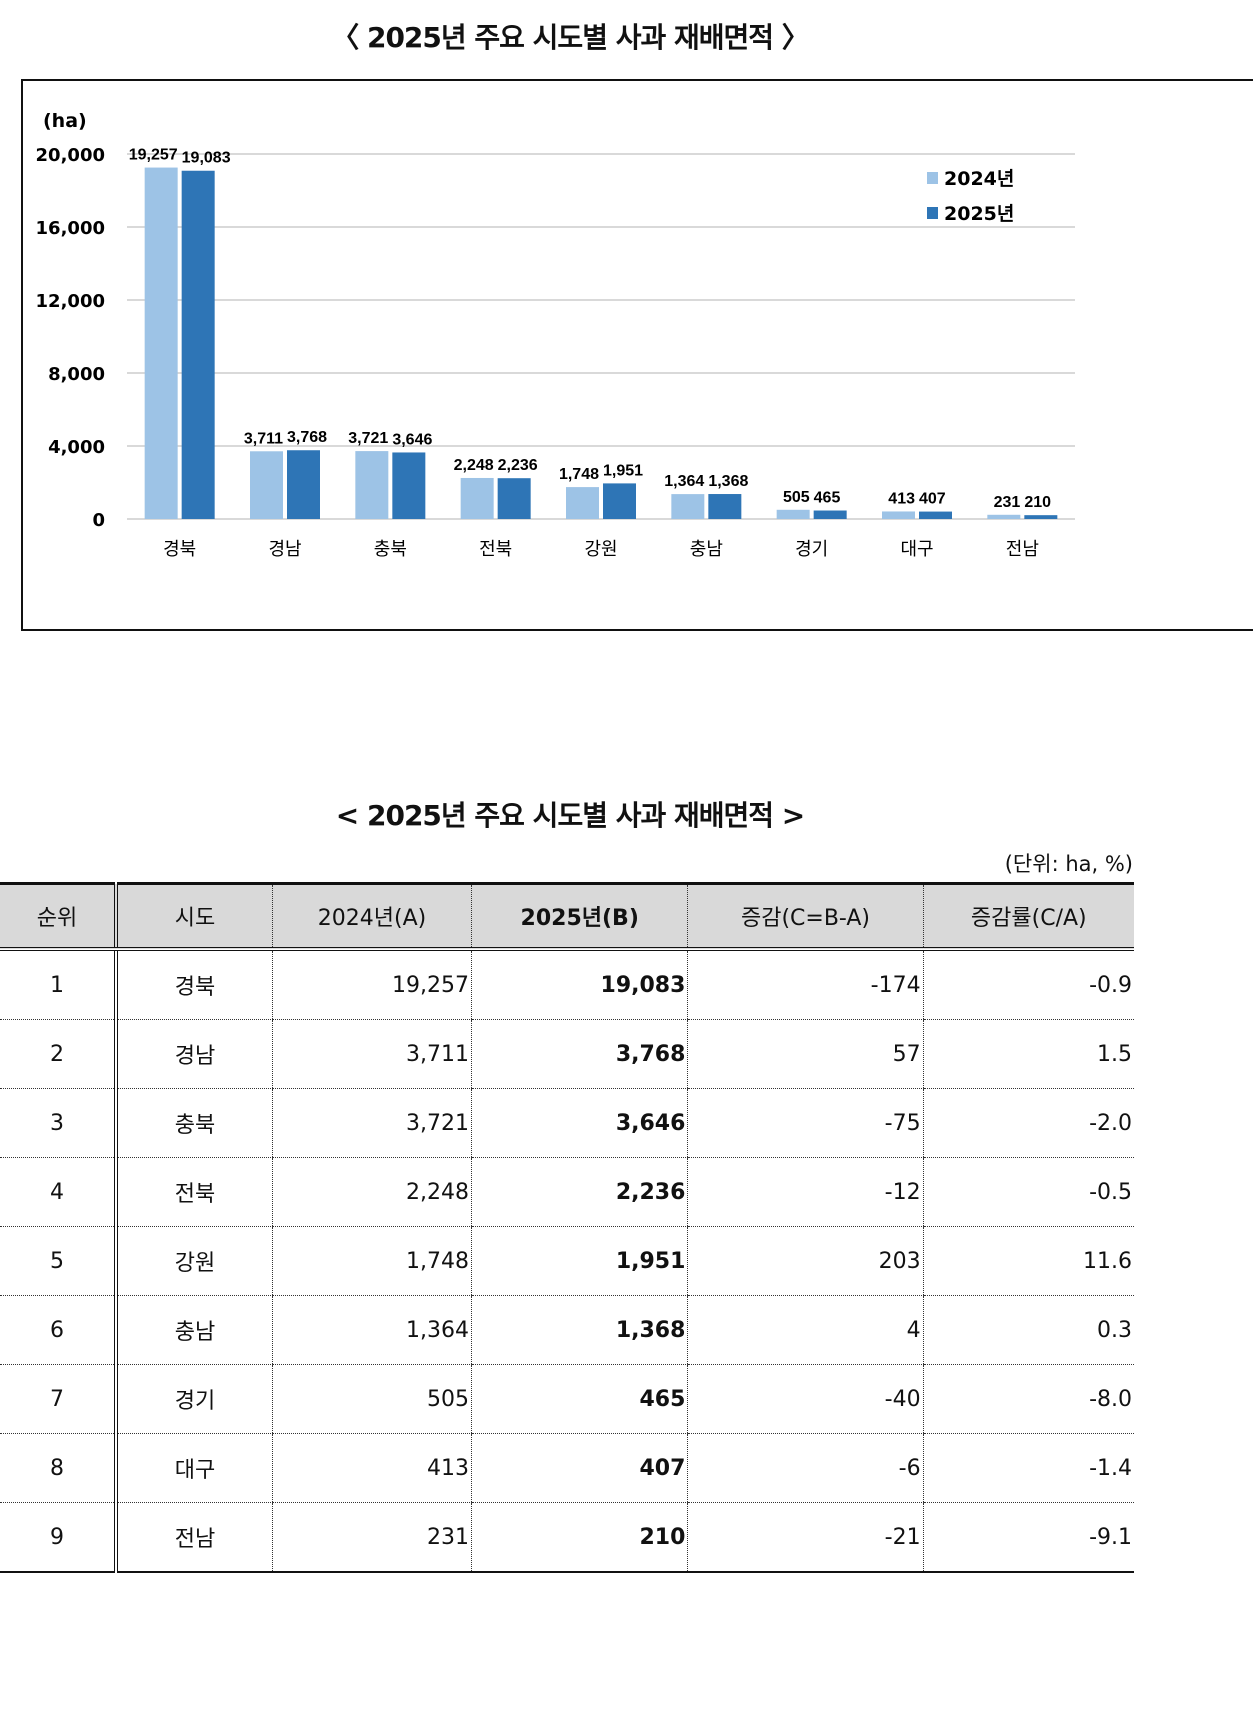  Describe the element at coordinates (805, 1468) in the screenshot. I see `cell-change: -6` at that location.